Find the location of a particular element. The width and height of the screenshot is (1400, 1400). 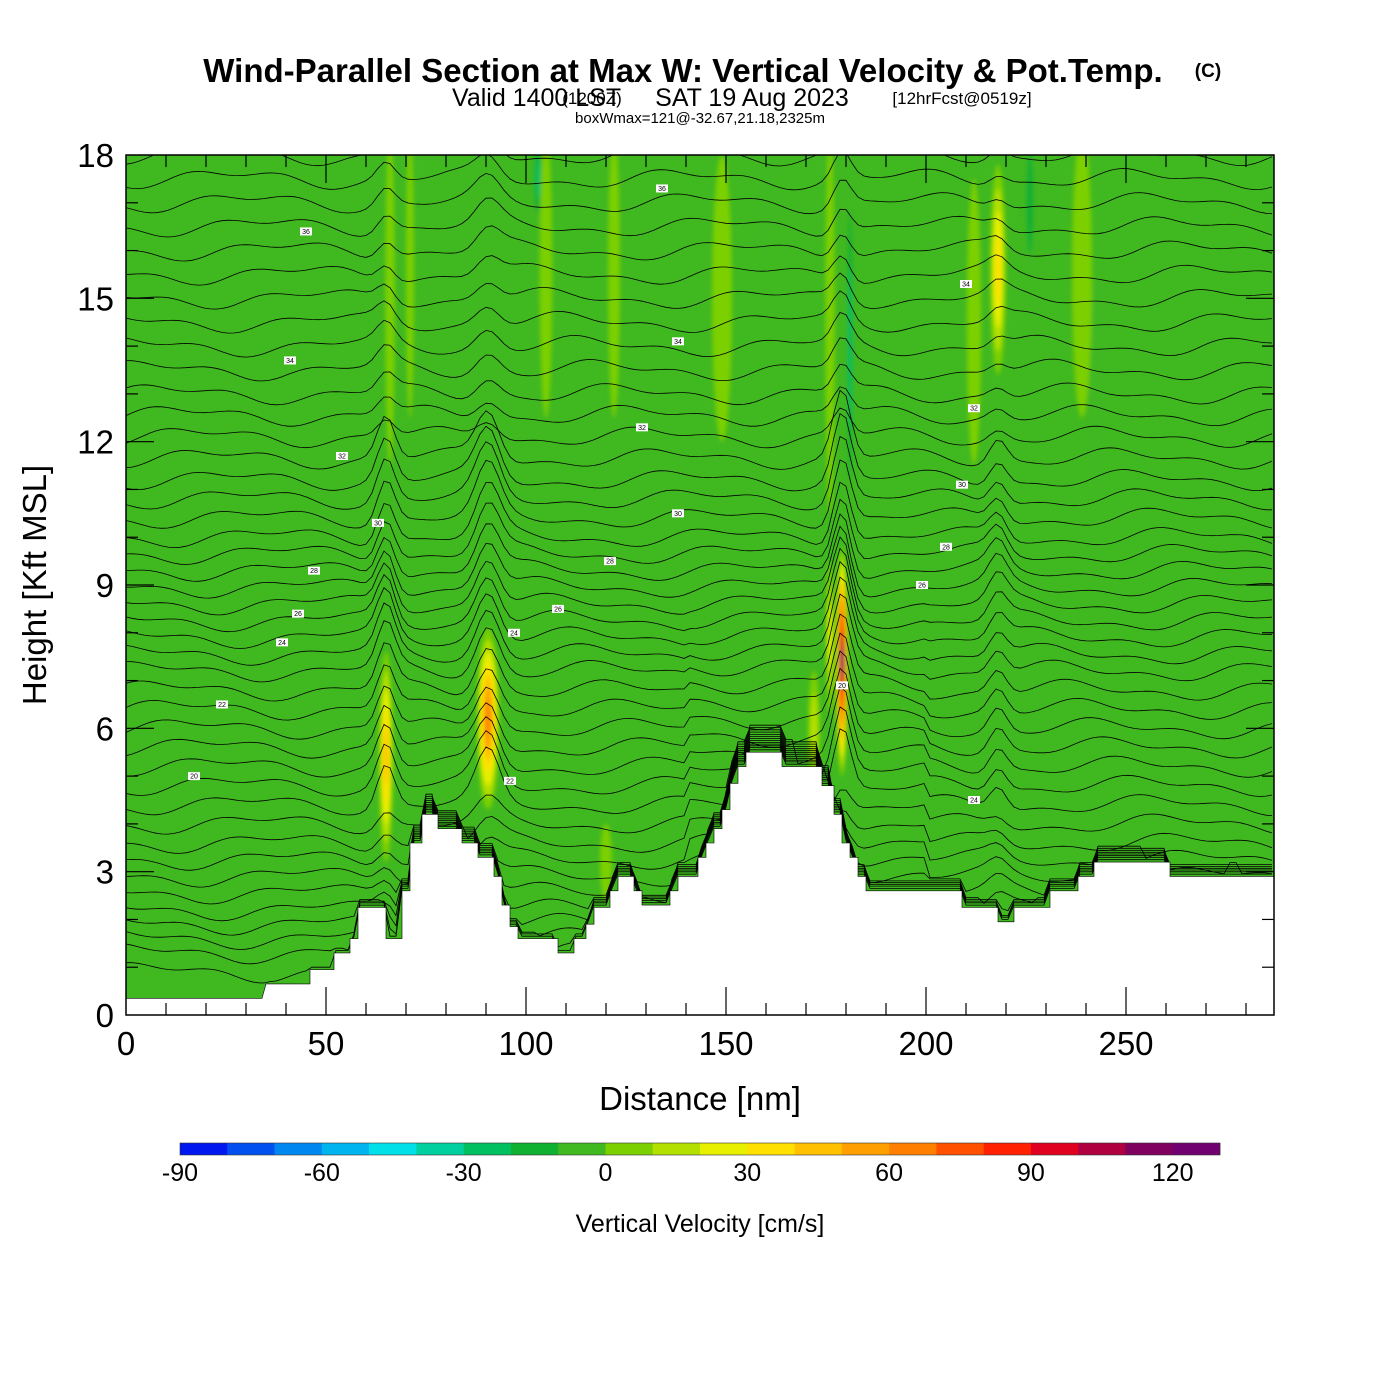

y-tick-label: 9 is located at coordinates (105, 585).